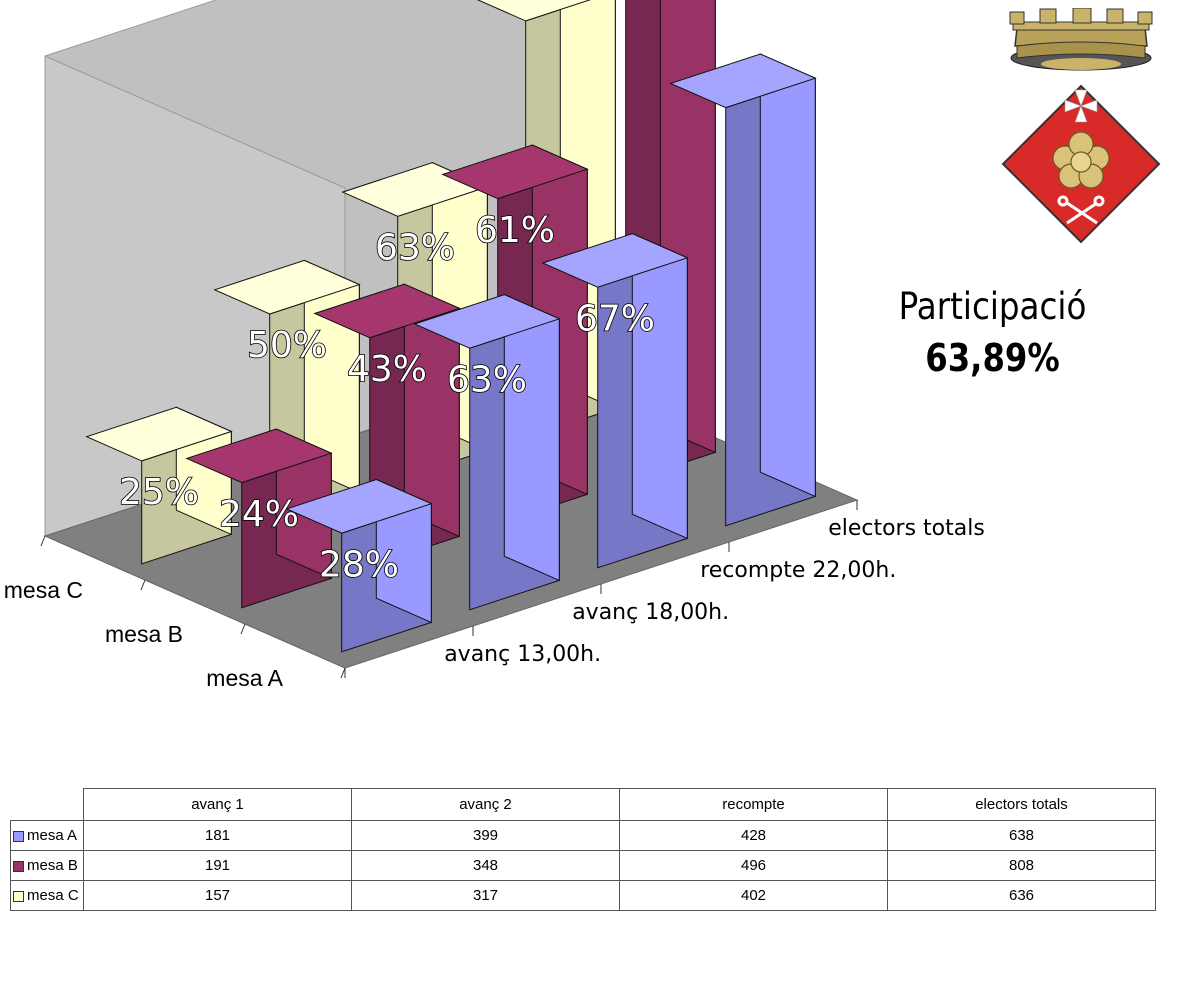  Describe the element at coordinates (217, 835) in the screenshot. I see `table-cell: 181` at that location.